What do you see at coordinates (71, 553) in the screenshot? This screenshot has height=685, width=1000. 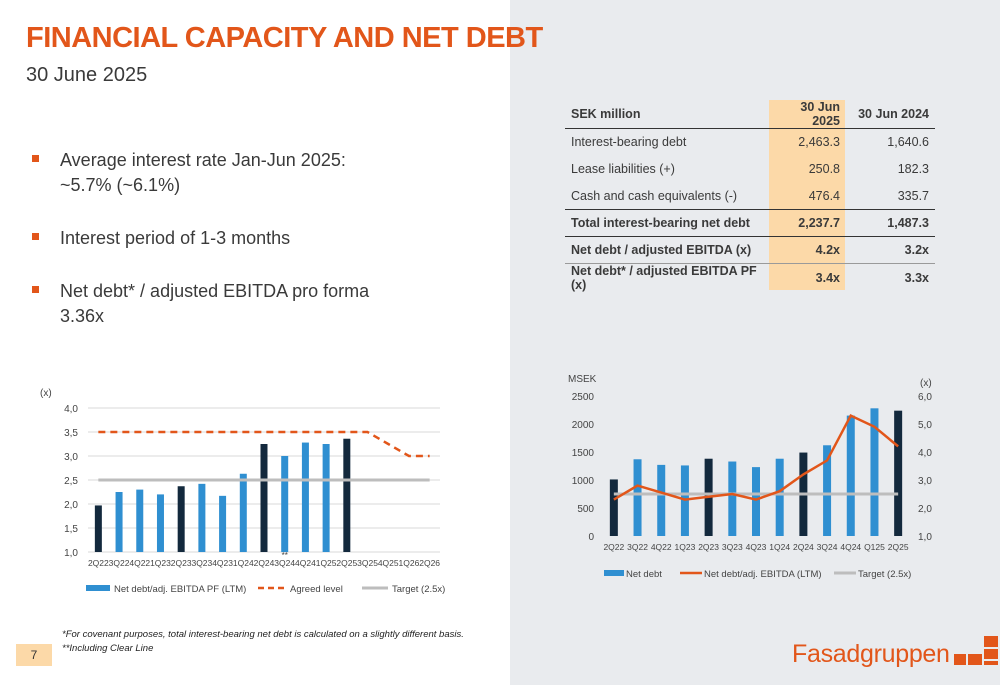 I see `y-tick-label: 1,0` at bounding box center [71, 553].